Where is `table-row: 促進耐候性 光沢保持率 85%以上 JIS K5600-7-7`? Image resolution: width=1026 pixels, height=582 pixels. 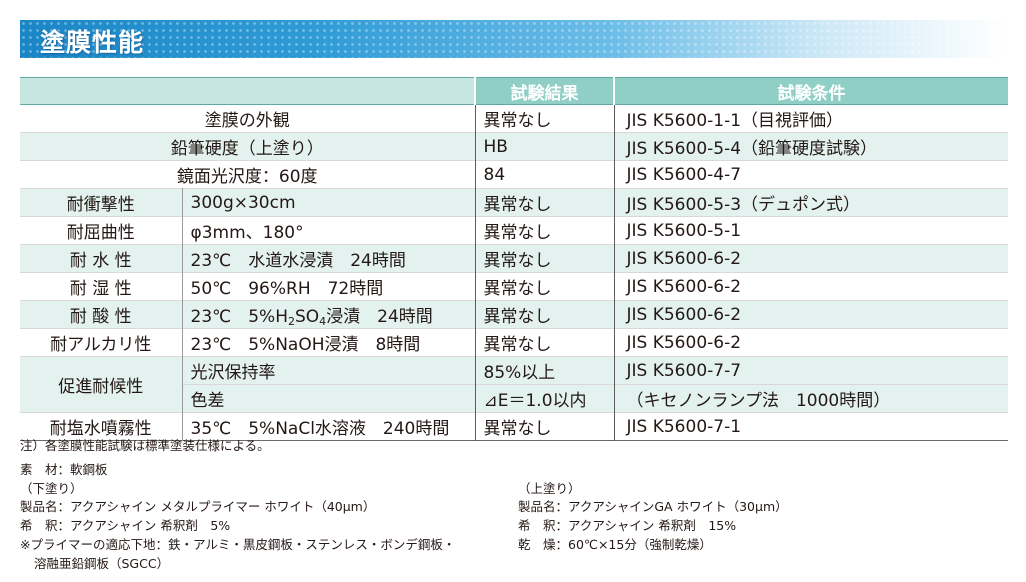
table-row: 促進耐候性 光沢保持率 85%以上 JIS K5600-7-7 is located at coordinates (514, 384).